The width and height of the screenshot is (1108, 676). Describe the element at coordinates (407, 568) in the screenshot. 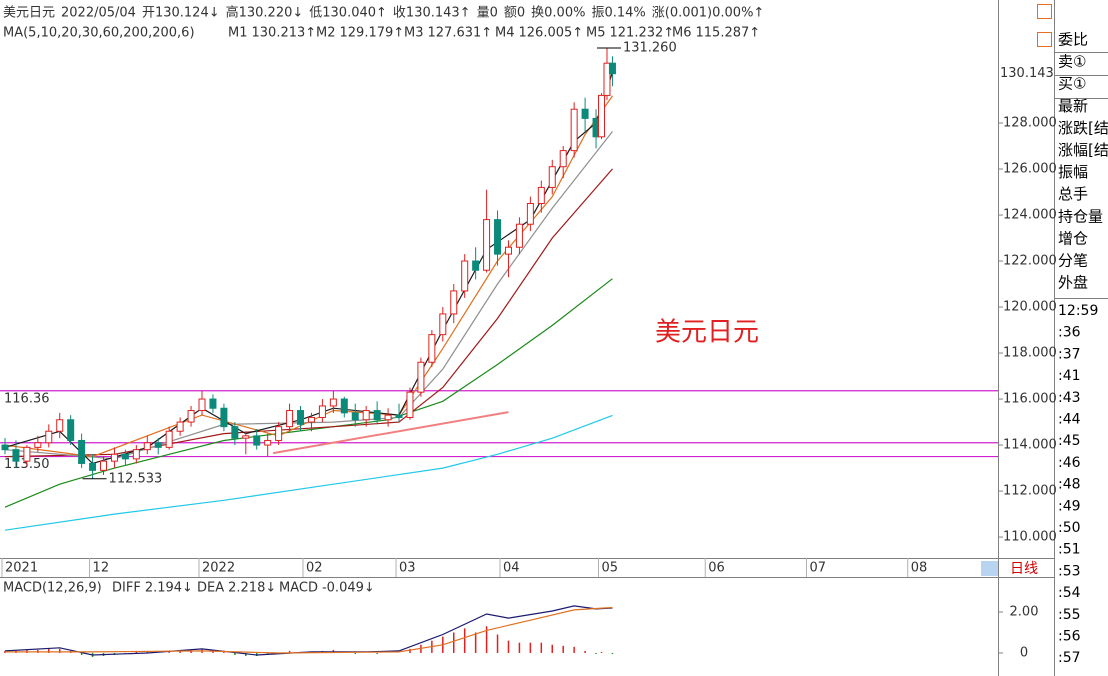

I see `x-tick-label: 03` at that location.